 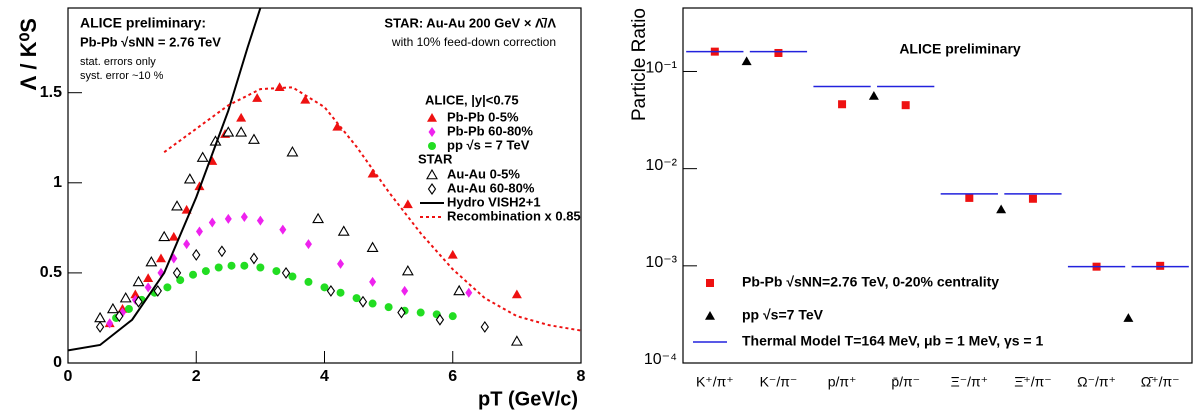 What do you see at coordinates (488, 144) in the screenshot?
I see `legend-label: pp √s = 7 TeV` at bounding box center [488, 144].